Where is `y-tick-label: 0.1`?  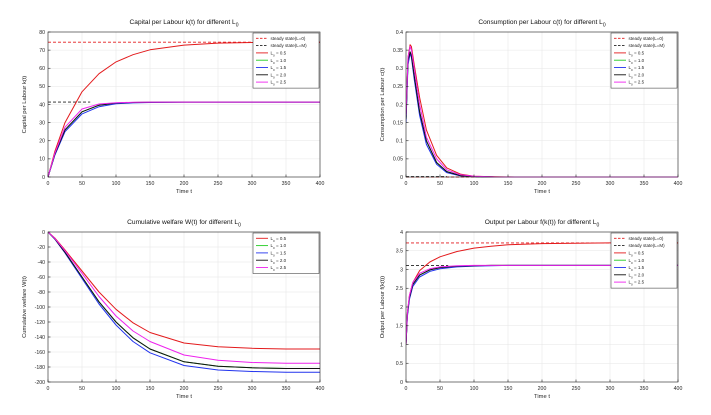
y-tick-label: 0.1 is located at coordinates (399, 142).